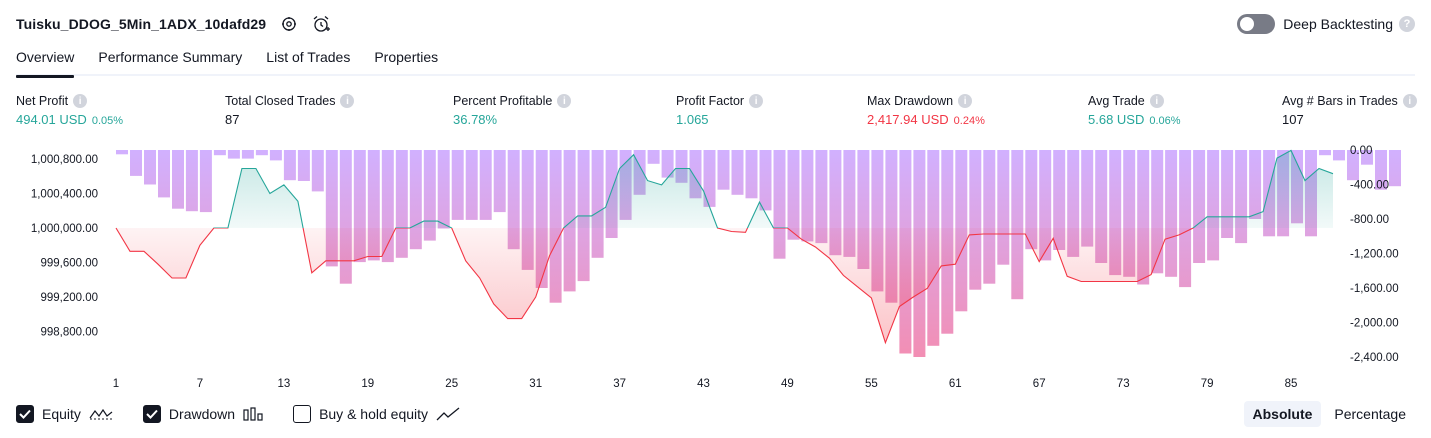  Describe the element at coordinates (1282, 414) in the screenshot. I see `scale-absolute-button: Absolute` at that location.